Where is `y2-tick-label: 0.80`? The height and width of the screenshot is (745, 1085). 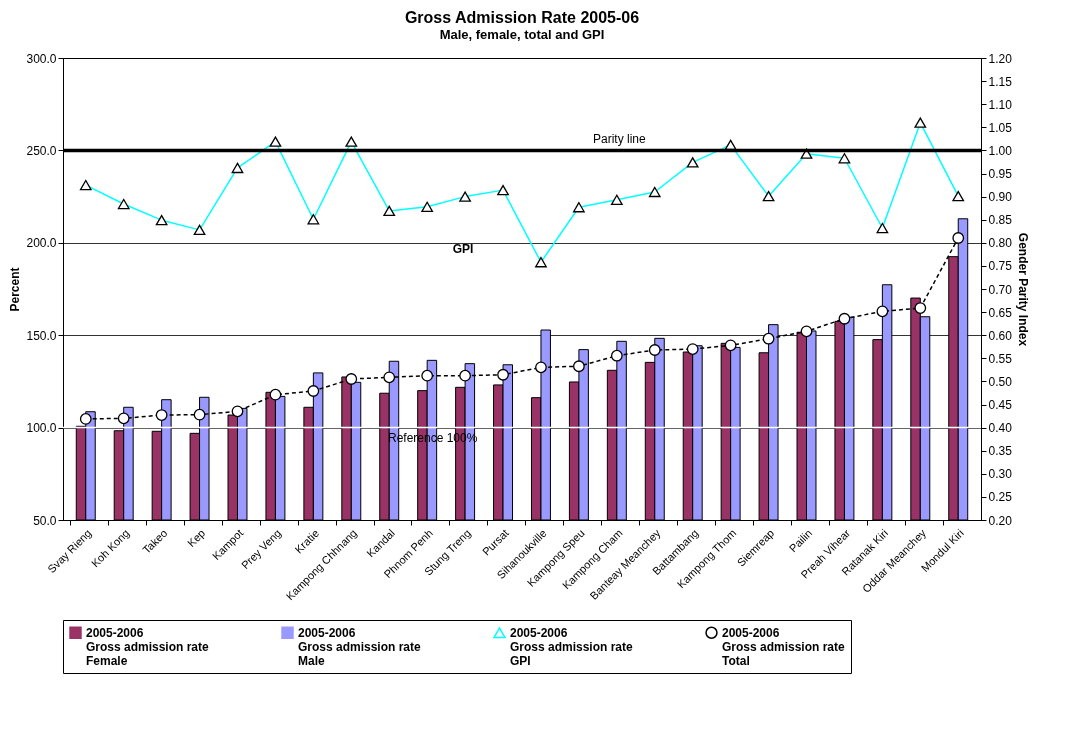
y2-tick-label: 0.80 is located at coordinates (1000, 243).